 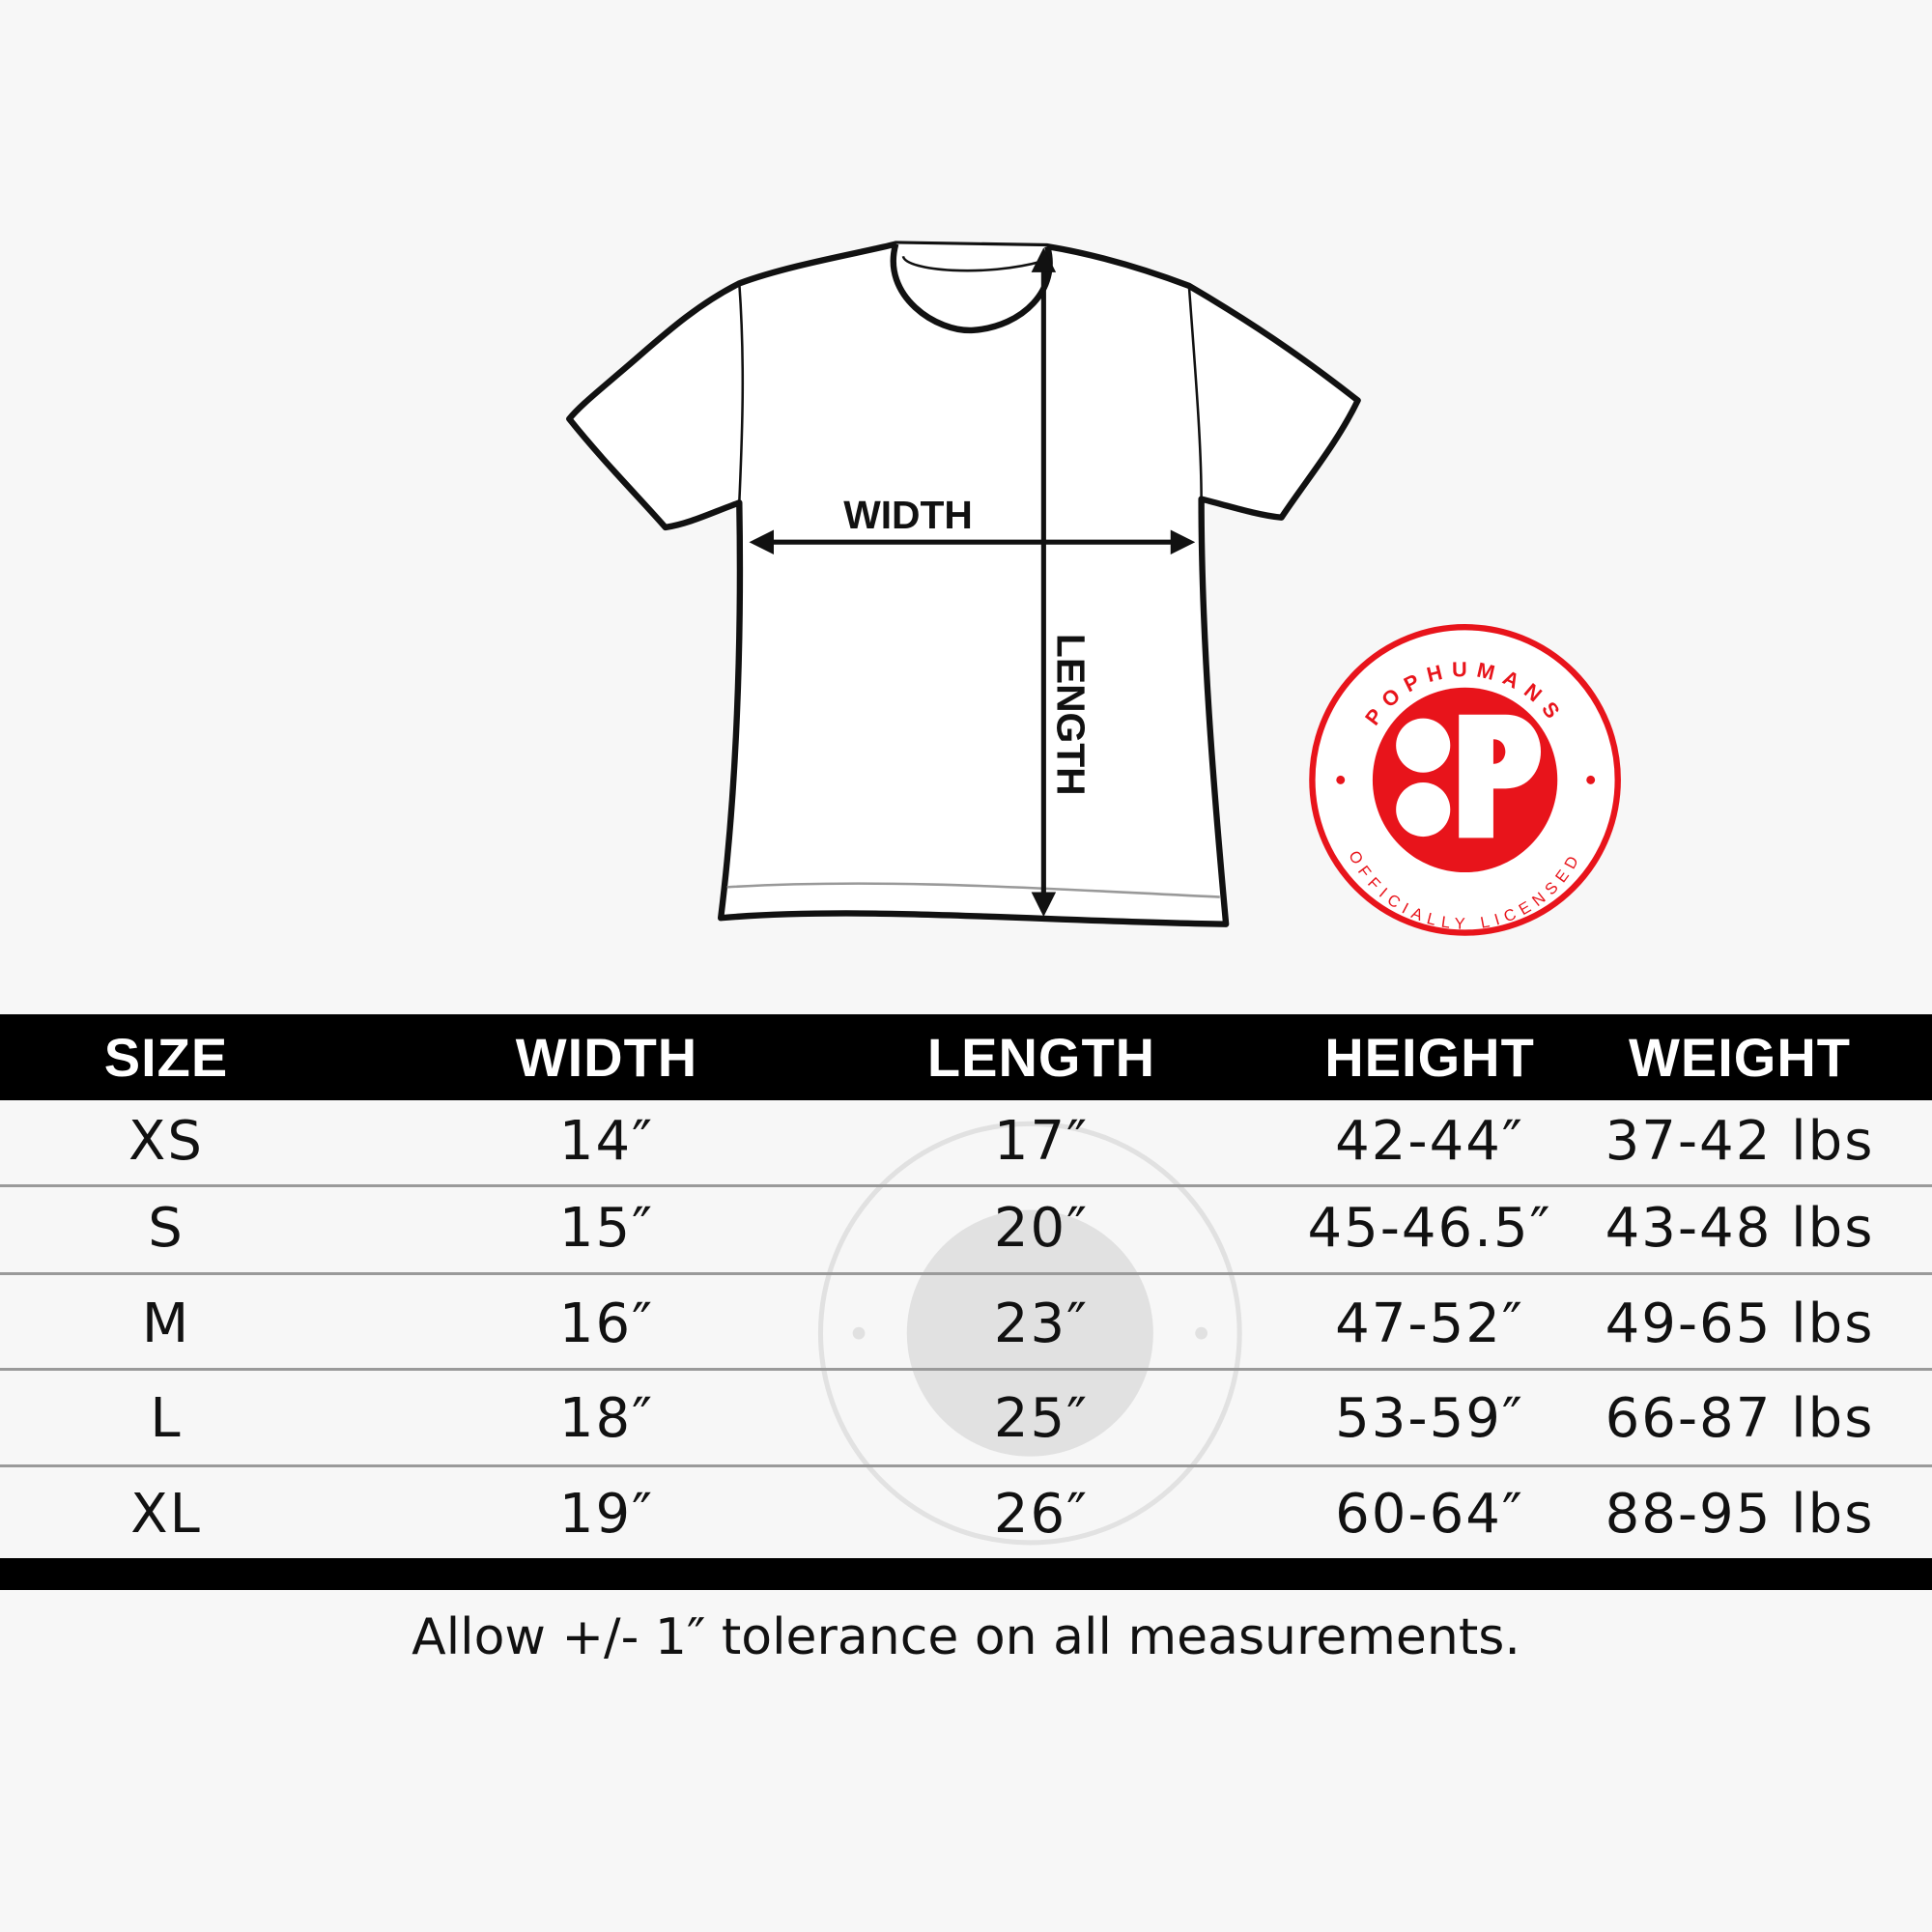 What do you see at coordinates (1429, 1141) in the screenshot?
I see `cell-height: 42-44″` at bounding box center [1429, 1141].